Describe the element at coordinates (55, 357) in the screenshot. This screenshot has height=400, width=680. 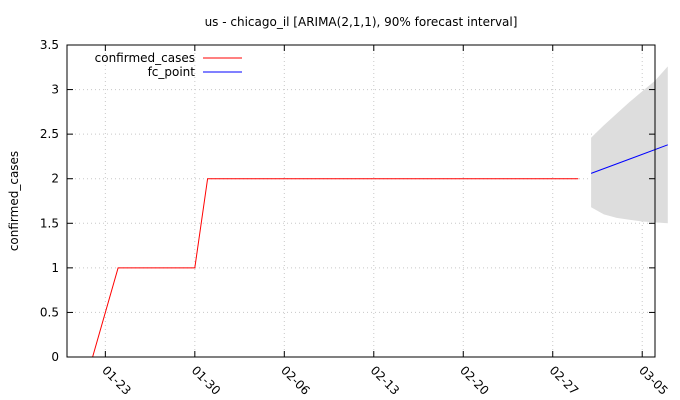
I see `y-tick-label: 0` at that location.